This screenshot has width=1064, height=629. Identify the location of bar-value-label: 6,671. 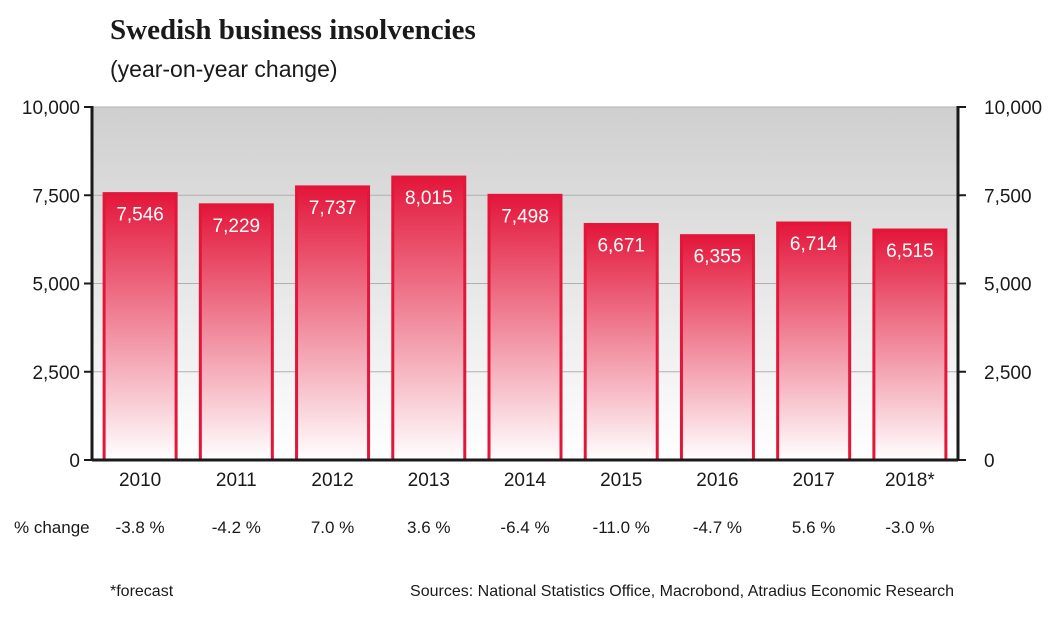
(621, 246).